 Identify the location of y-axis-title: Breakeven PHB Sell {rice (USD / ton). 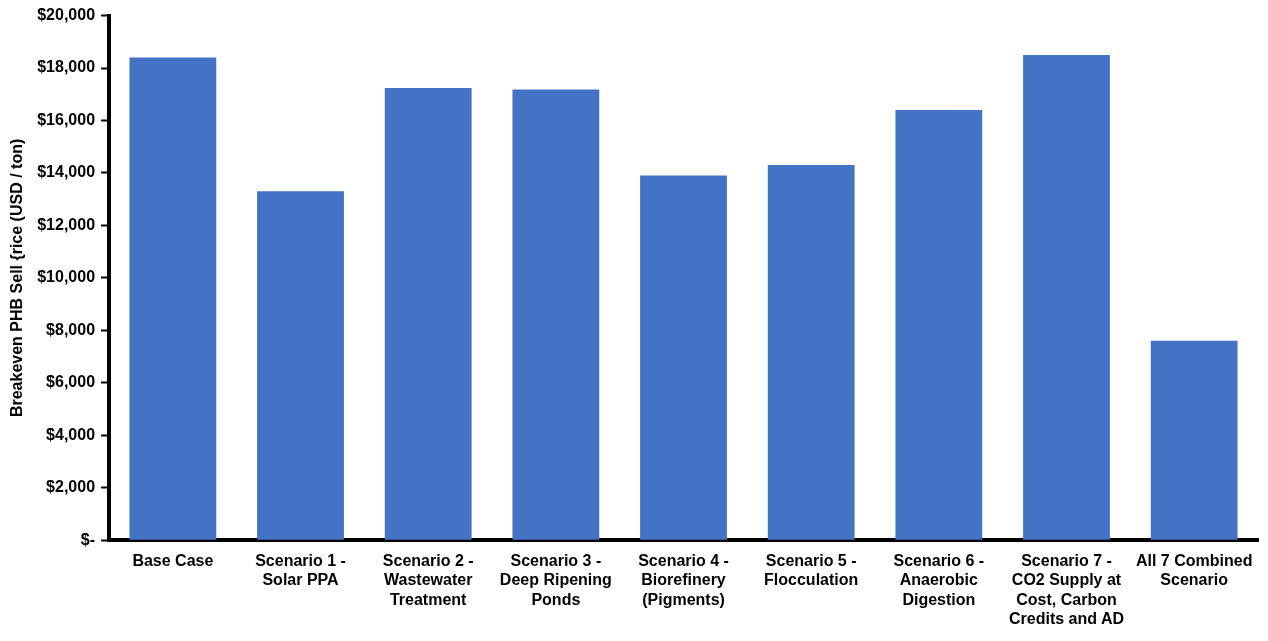
(17, 278).